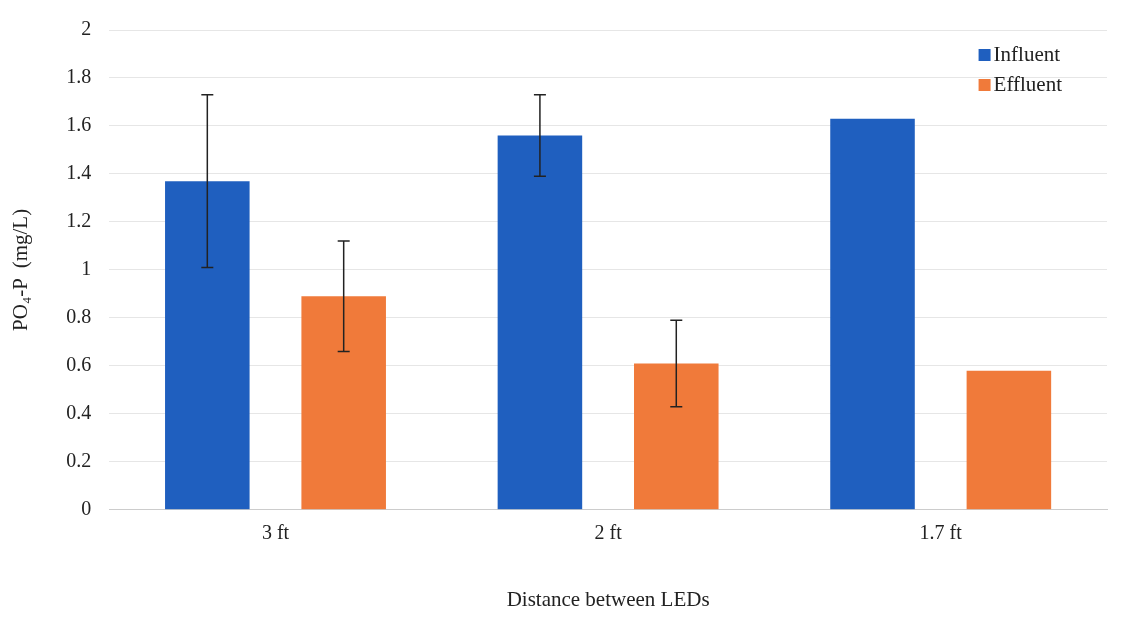  What do you see at coordinates (86, 508) in the screenshot?
I see `y-tick-label: 0` at bounding box center [86, 508].